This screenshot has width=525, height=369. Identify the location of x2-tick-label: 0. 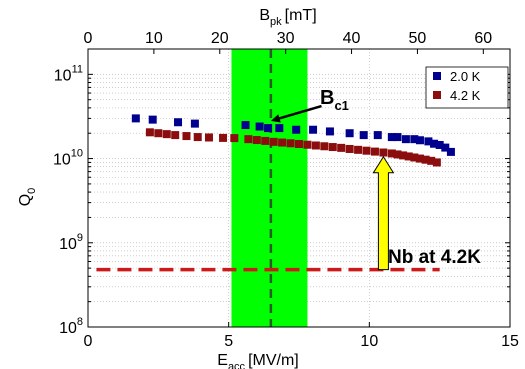
(88, 38).